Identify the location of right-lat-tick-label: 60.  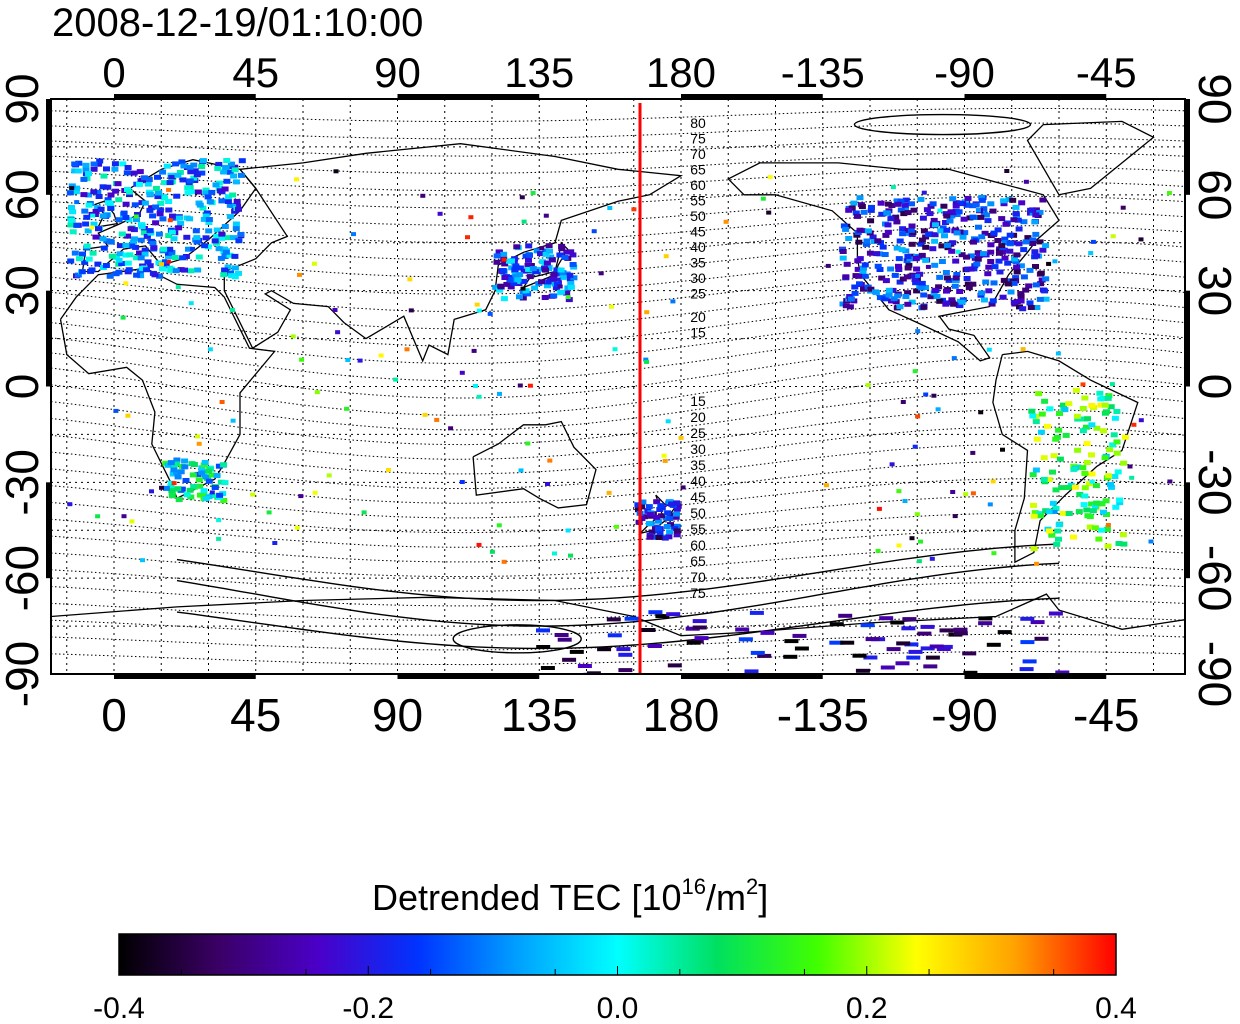
(1214, 194).